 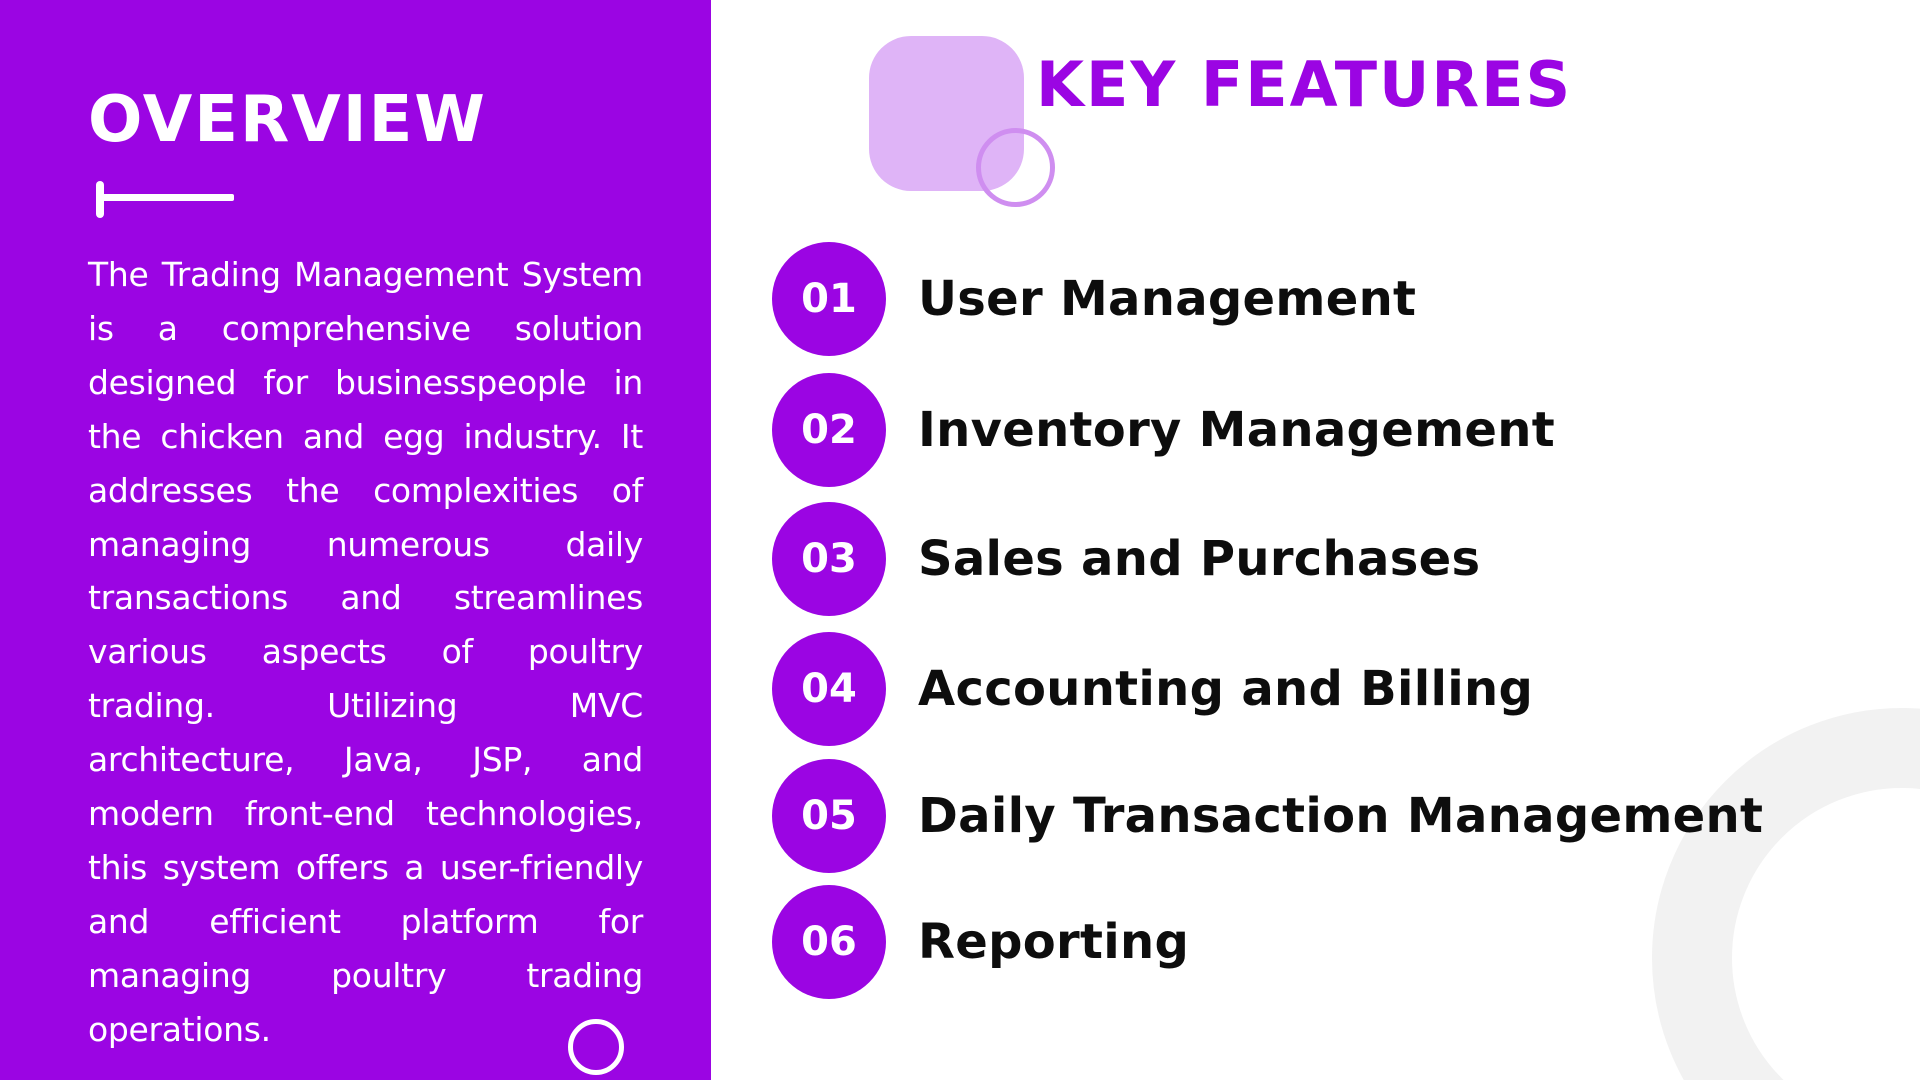 What do you see at coordinates (1015, 167) in the screenshot?
I see `decorative-small-ring-icon` at bounding box center [1015, 167].